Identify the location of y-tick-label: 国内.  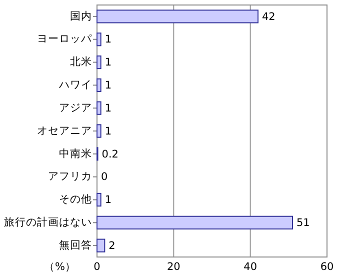
(81, 15).